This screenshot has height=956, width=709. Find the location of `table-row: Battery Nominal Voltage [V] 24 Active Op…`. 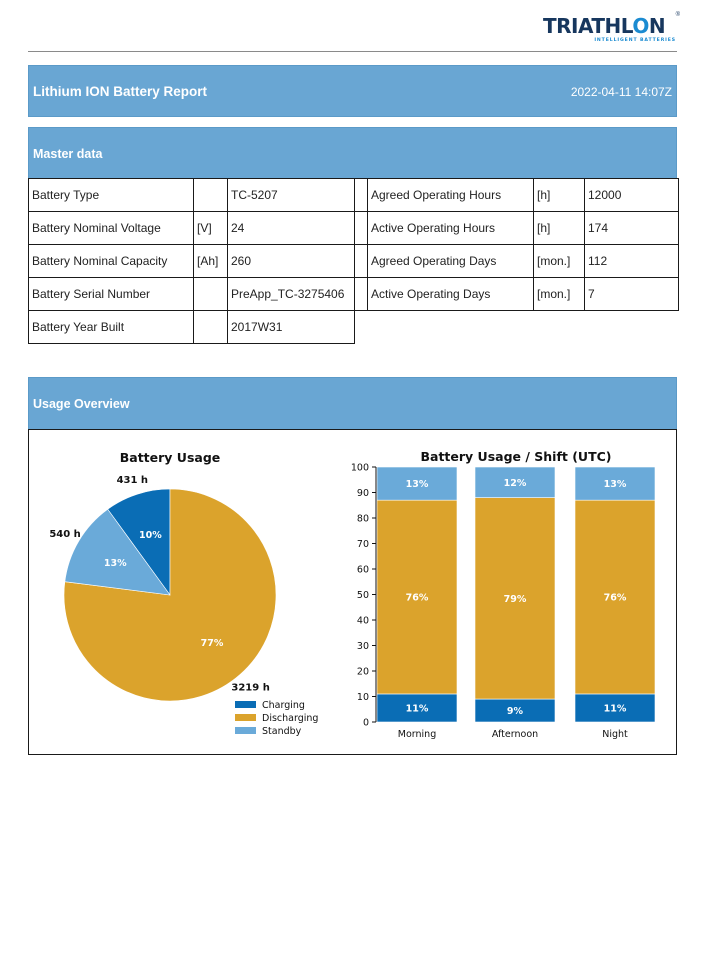

table-row: Battery Nominal Voltage [V] 24 Active Op… is located at coordinates (353, 228).